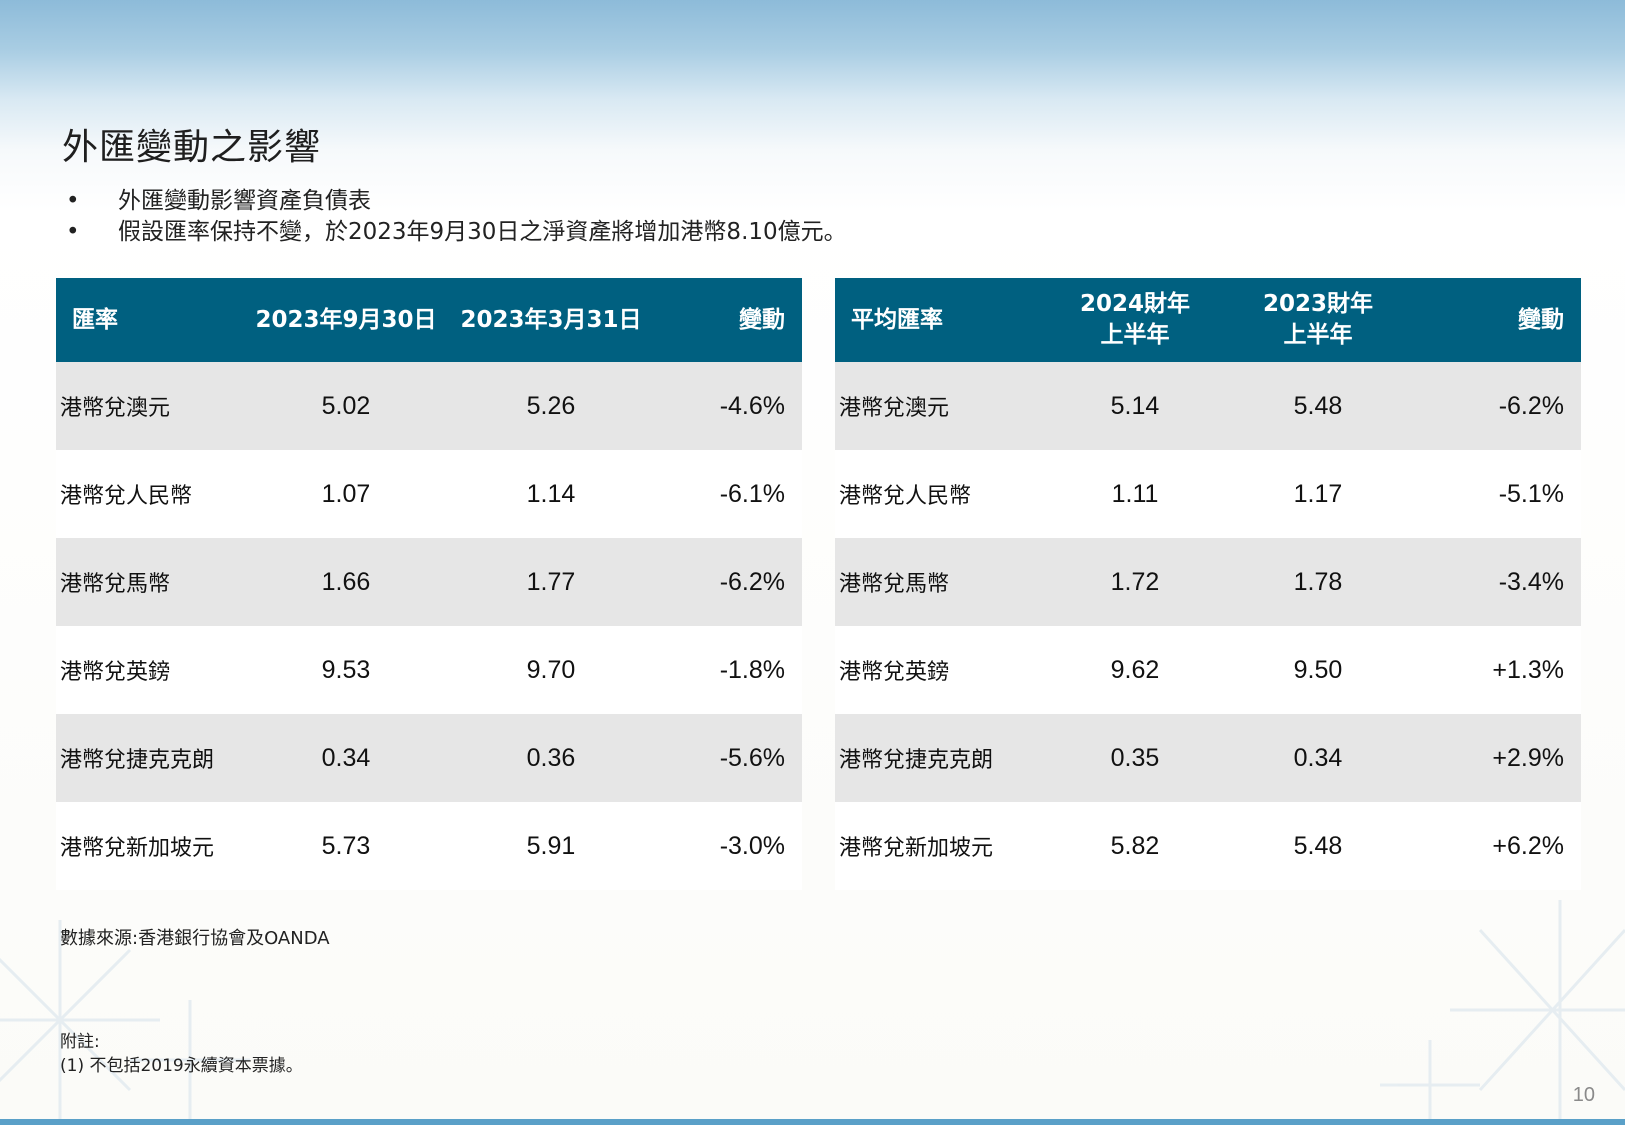 This screenshot has width=1625, height=1125. I want to click on table-row: 港幣兌捷克克朗 0.35 0.34 +2.9%, so click(1208, 758).